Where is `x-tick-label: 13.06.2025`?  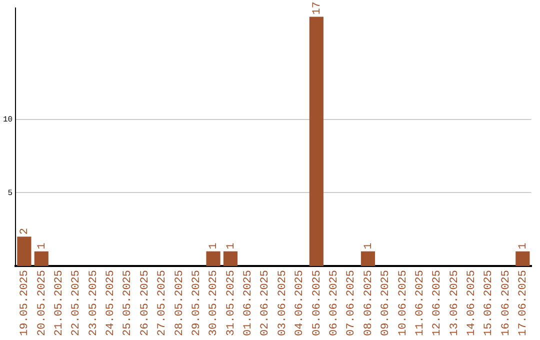
x-tick-label: 13.06.2025 is located at coordinates (454, 303).